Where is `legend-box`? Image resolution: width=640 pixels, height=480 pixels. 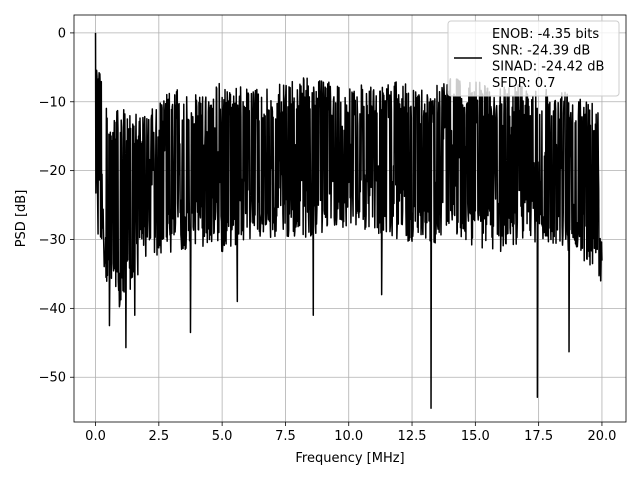 legend-box is located at coordinates (533, 58).